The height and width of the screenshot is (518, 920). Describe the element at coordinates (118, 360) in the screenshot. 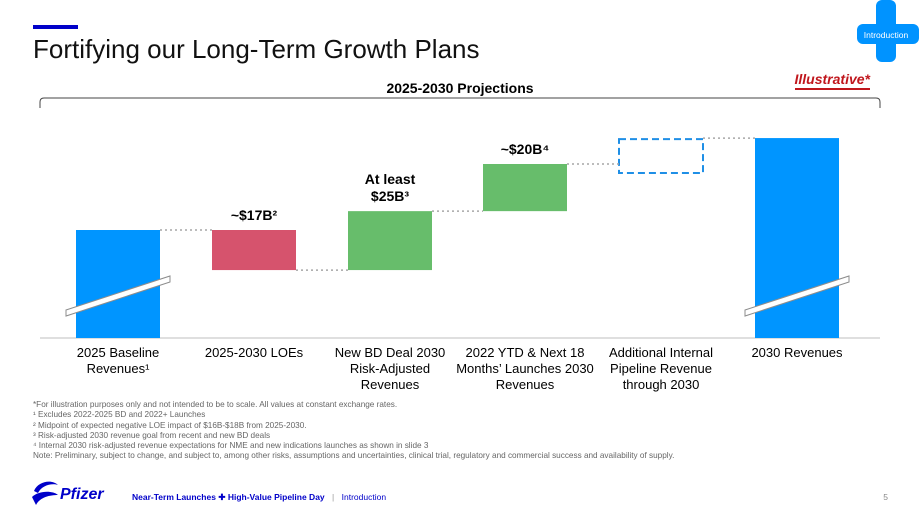

I see `category-label-1: 2025 Baseline Revenues¹` at that location.